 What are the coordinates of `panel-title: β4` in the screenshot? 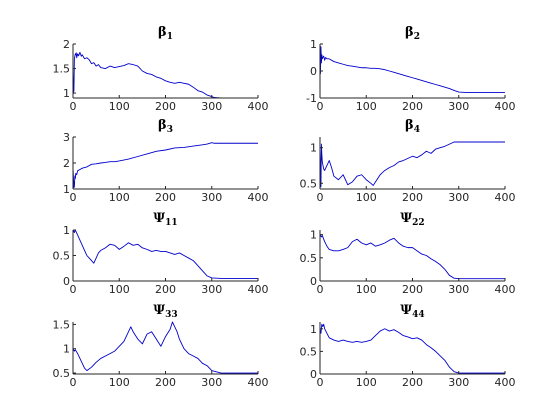 It's located at (412, 126).